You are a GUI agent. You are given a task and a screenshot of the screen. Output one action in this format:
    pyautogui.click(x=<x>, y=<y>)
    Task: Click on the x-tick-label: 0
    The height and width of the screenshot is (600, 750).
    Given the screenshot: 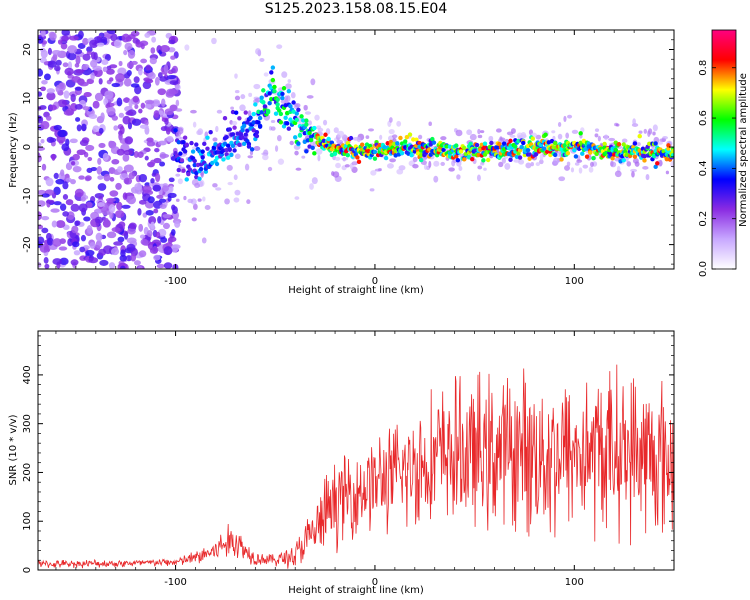 What is the action you would take?
    pyautogui.click(x=375, y=582)
    